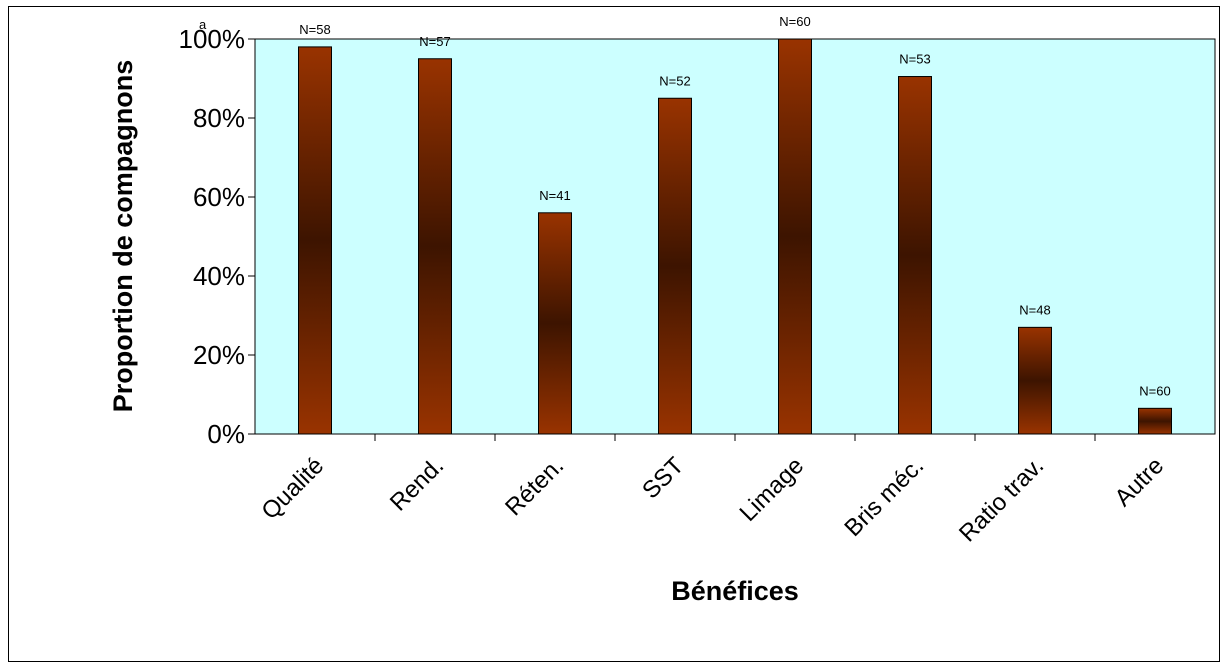  Describe the element at coordinates (735, 591) in the screenshot. I see `x-axis-title: Bénéfices` at that location.